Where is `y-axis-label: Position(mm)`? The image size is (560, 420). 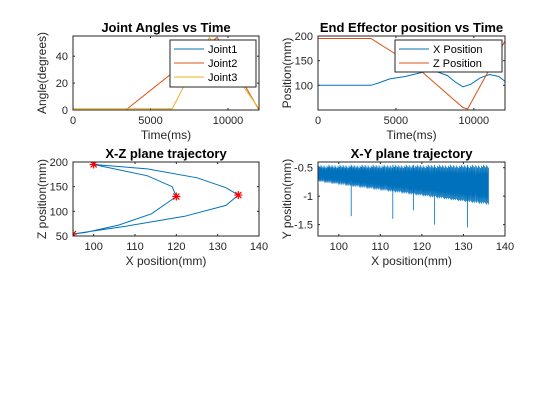
y-axis-label: Position(mm) is located at coordinates (287, 73).